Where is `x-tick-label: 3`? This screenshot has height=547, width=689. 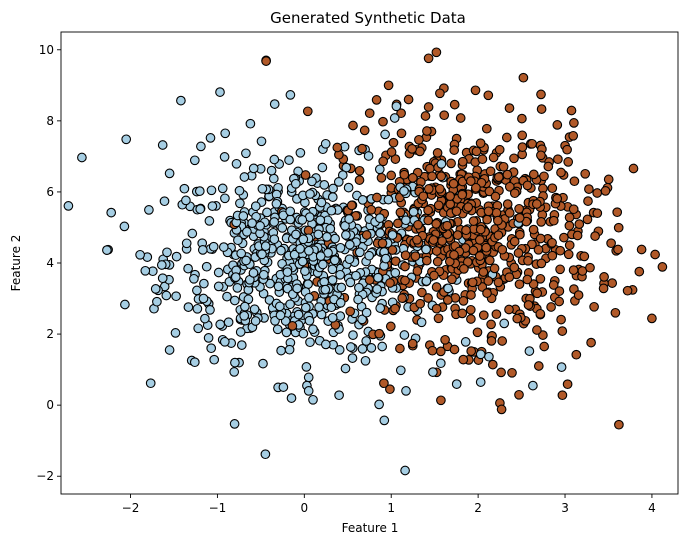 x-tick-label: 3 is located at coordinates (565, 508).